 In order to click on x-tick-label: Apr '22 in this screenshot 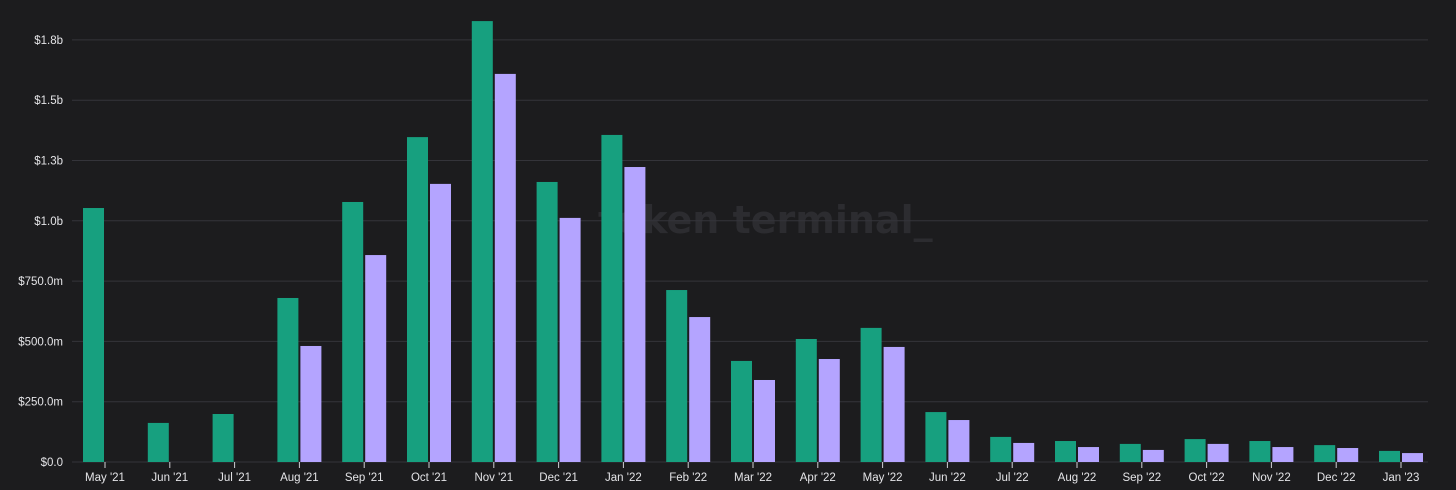, I will do `click(818, 478)`.